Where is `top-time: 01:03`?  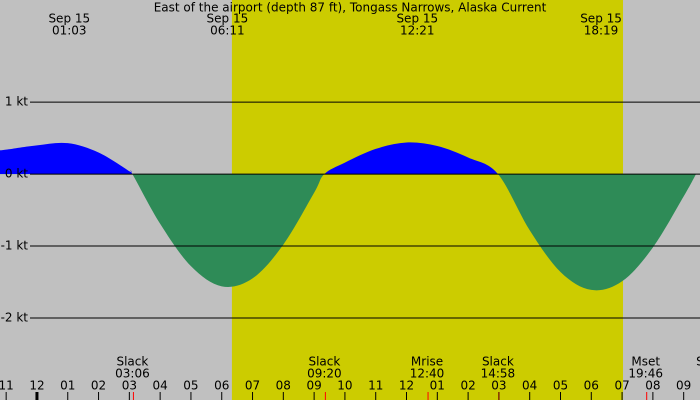 top-time: 01:03 is located at coordinates (69, 31).